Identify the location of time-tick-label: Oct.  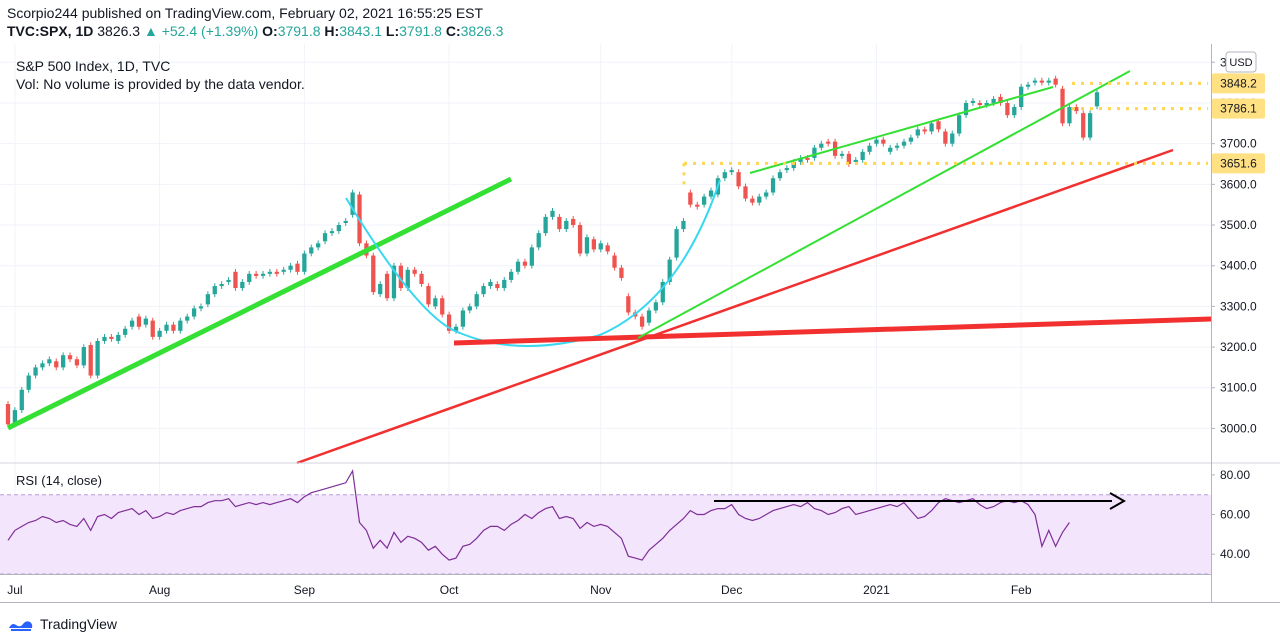
(449, 590).